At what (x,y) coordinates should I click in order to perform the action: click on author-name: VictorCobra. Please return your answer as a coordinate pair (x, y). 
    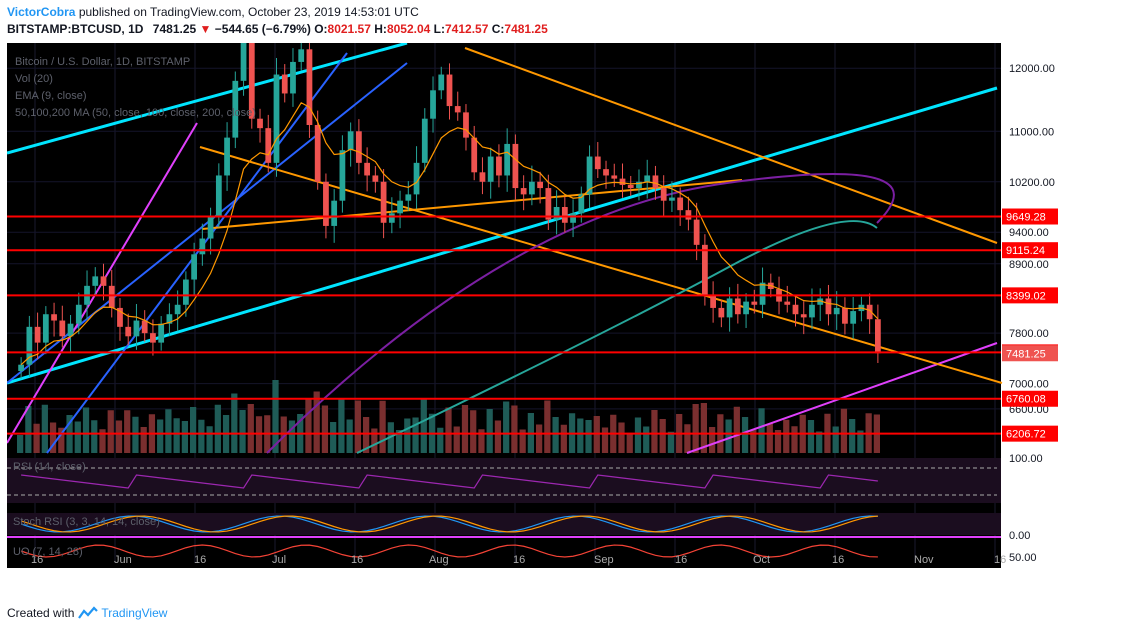
    Looking at the image, I should click on (41, 12).